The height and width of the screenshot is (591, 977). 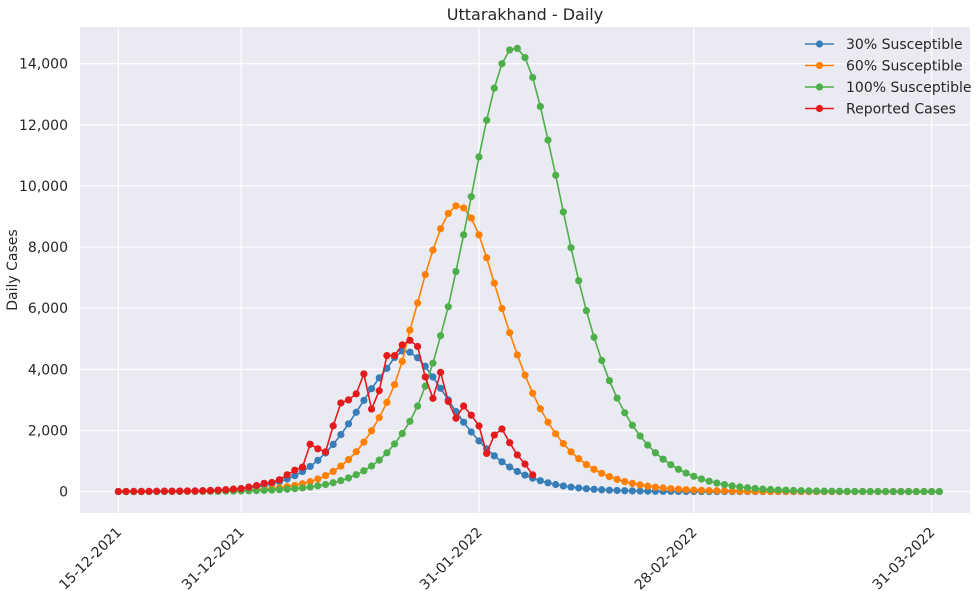 I want to click on legend-label: 60% Susceptible, so click(x=904, y=67).